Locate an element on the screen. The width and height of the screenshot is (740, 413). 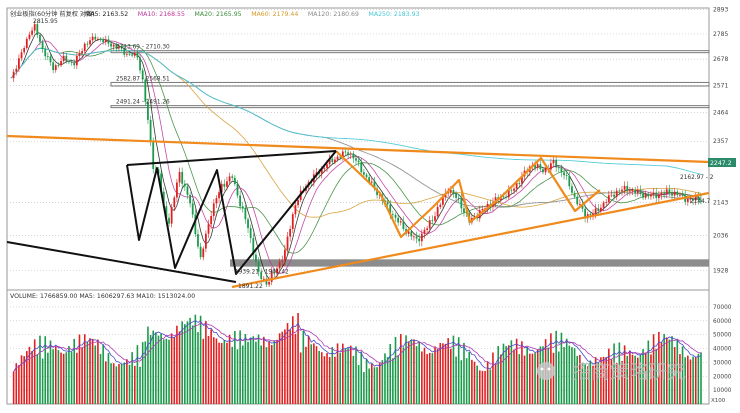
y-tick-label: 2357 is located at coordinates (720, 141).